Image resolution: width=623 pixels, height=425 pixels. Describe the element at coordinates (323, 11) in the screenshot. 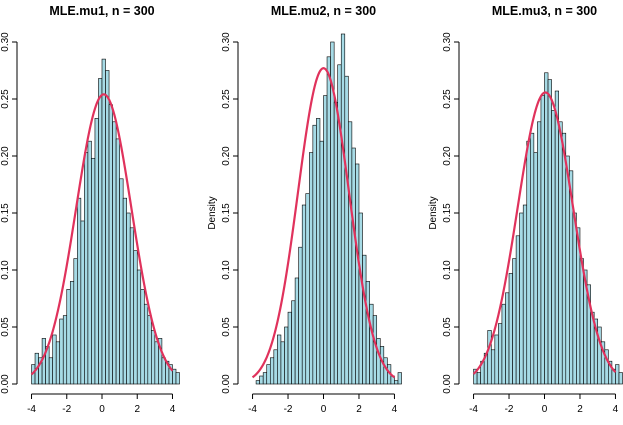

I see `chart-title: MLE.mu2, n = 300` at that location.